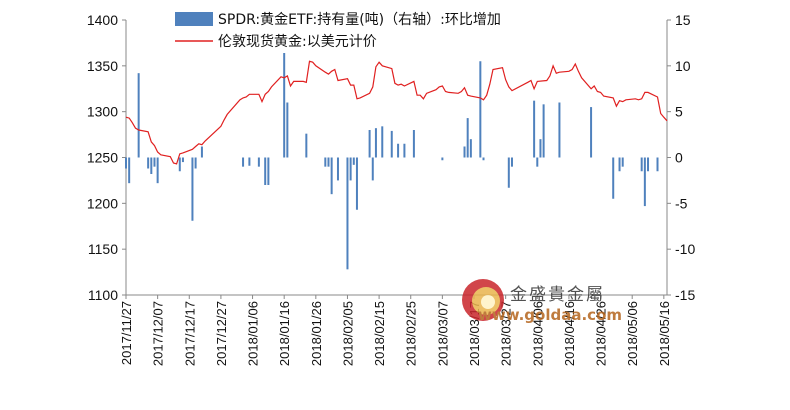  What do you see at coordinates (347, 333) in the screenshot?
I see `x-tick-label: 2018/02/05` at bounding box center [347, 333].